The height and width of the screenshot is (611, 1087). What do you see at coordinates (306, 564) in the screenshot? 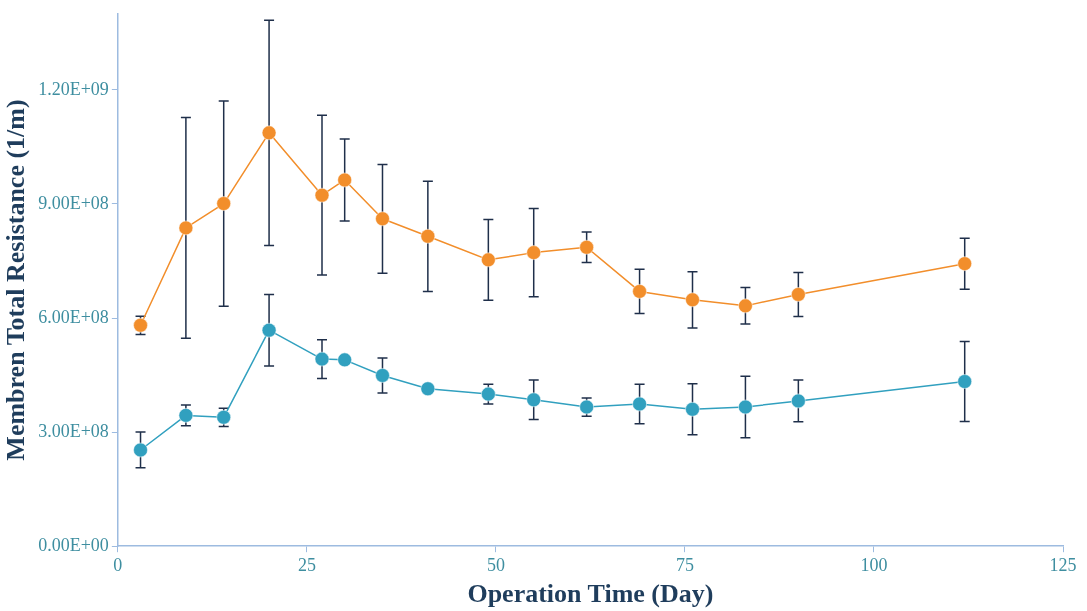
I see `x-tick-label: 25` at bounding box center [306, 564].